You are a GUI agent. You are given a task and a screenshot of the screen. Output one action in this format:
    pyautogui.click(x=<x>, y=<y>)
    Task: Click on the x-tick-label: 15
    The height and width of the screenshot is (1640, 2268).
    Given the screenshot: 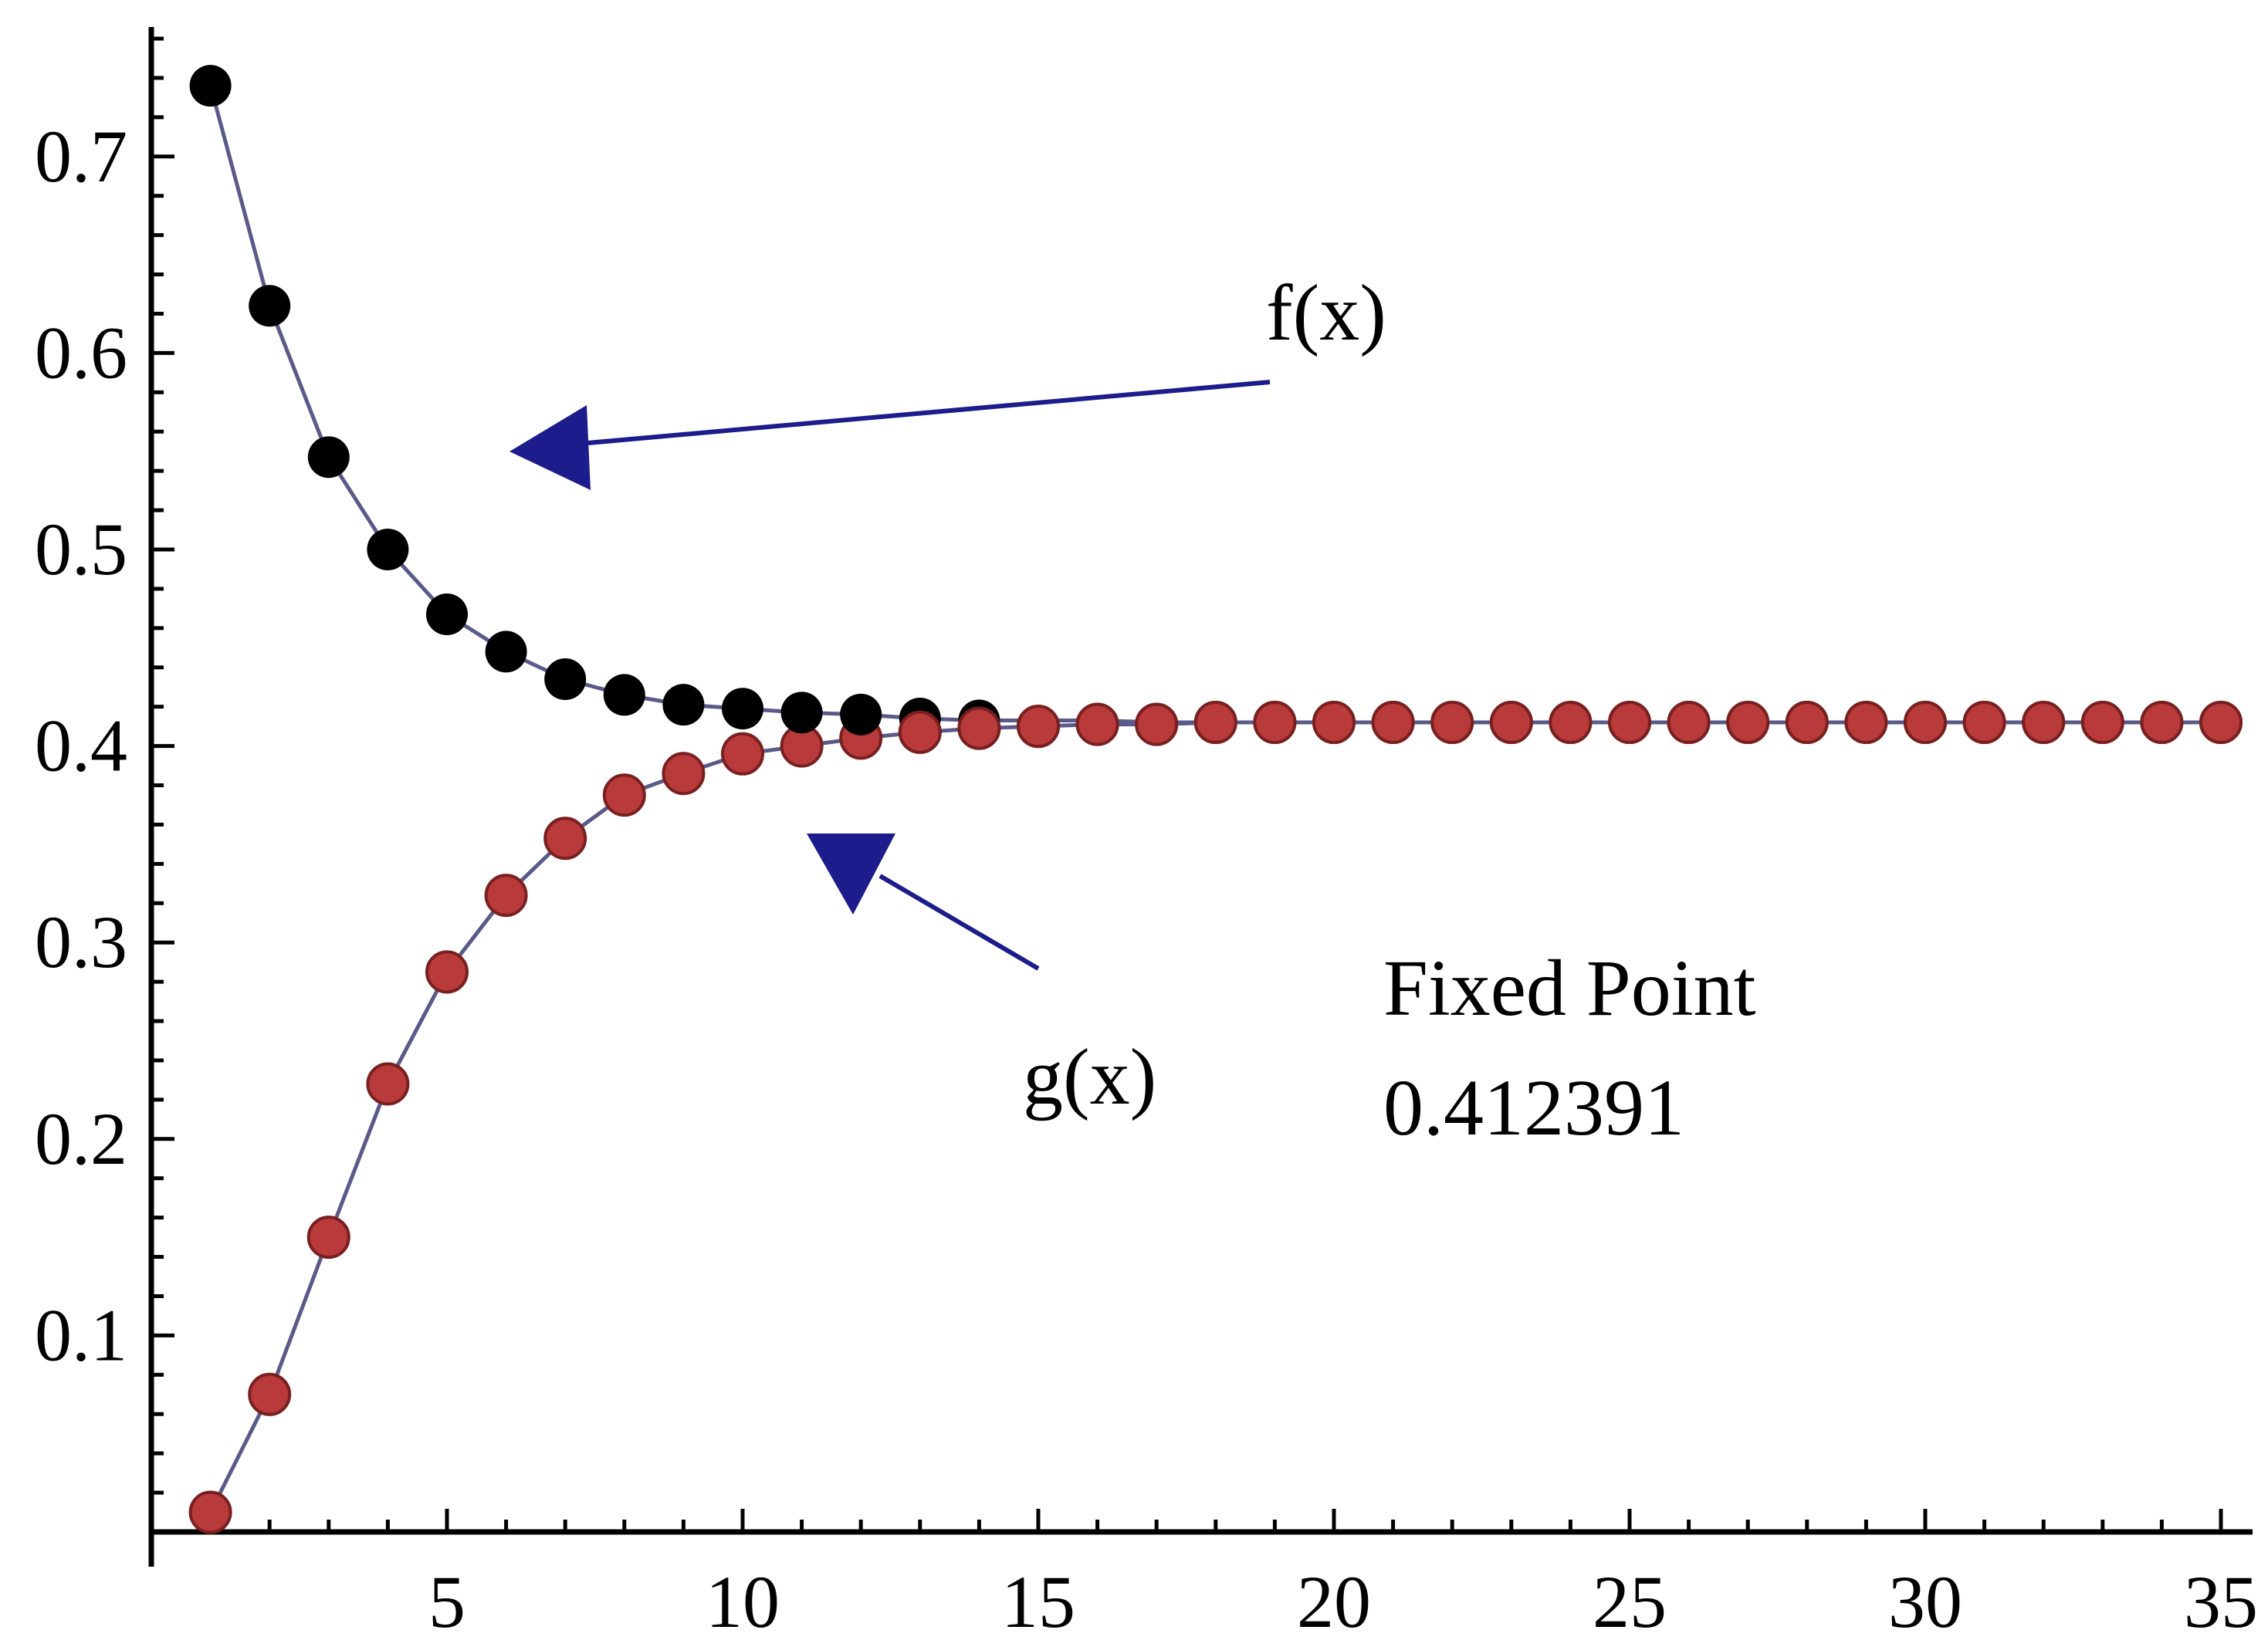 What is the action you would take?
    pyautogui.click(x=1038, y=1600)
    